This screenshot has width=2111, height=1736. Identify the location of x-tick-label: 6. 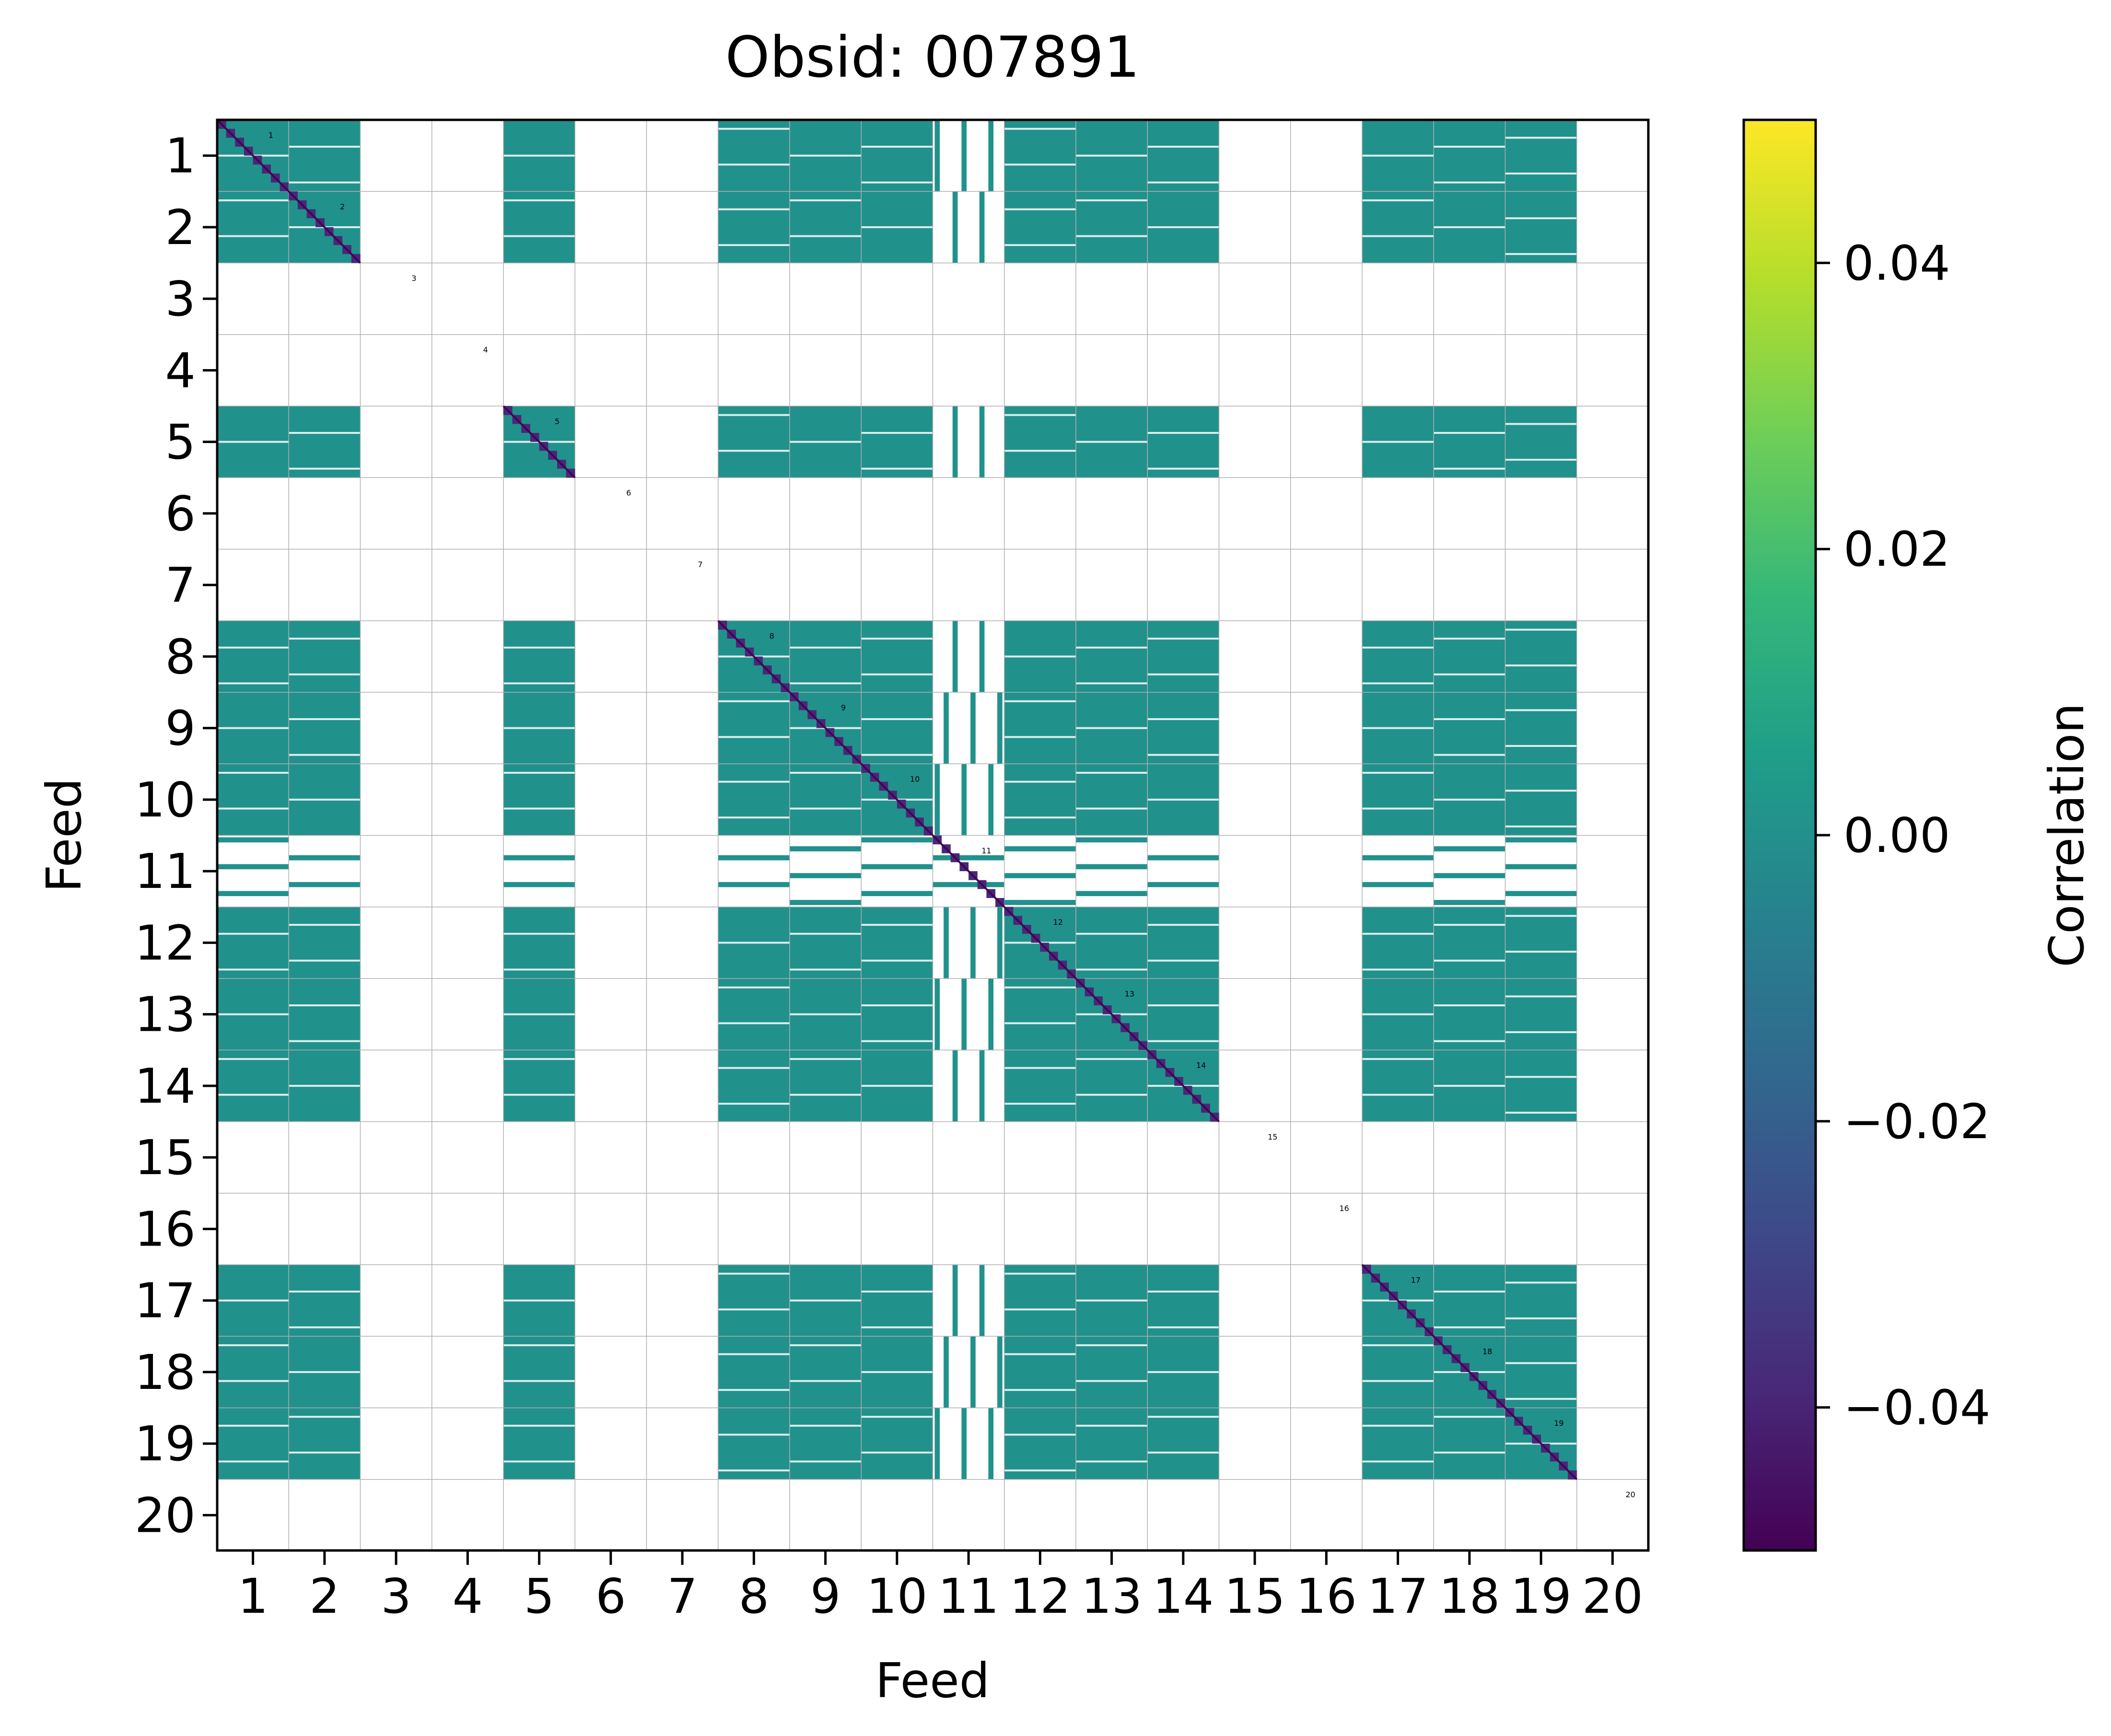
(610, 1596).